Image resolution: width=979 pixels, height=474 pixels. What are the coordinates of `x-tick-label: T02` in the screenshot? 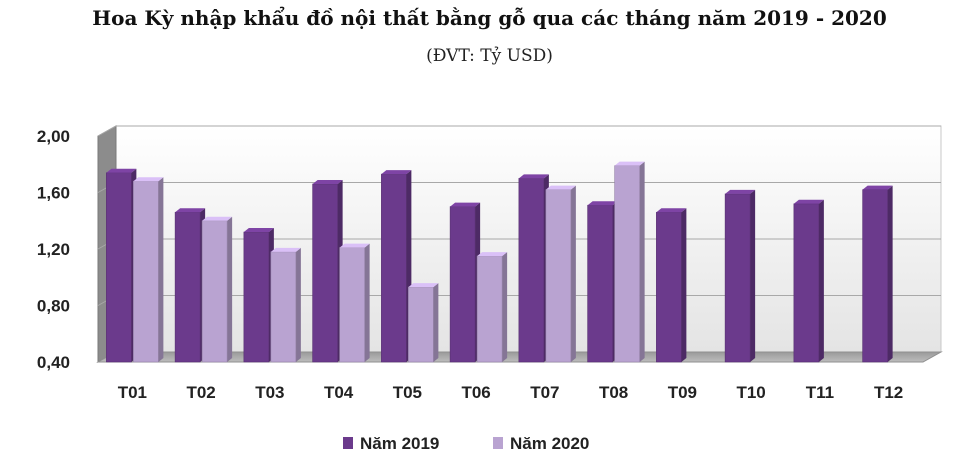 It's located at (200, 392).